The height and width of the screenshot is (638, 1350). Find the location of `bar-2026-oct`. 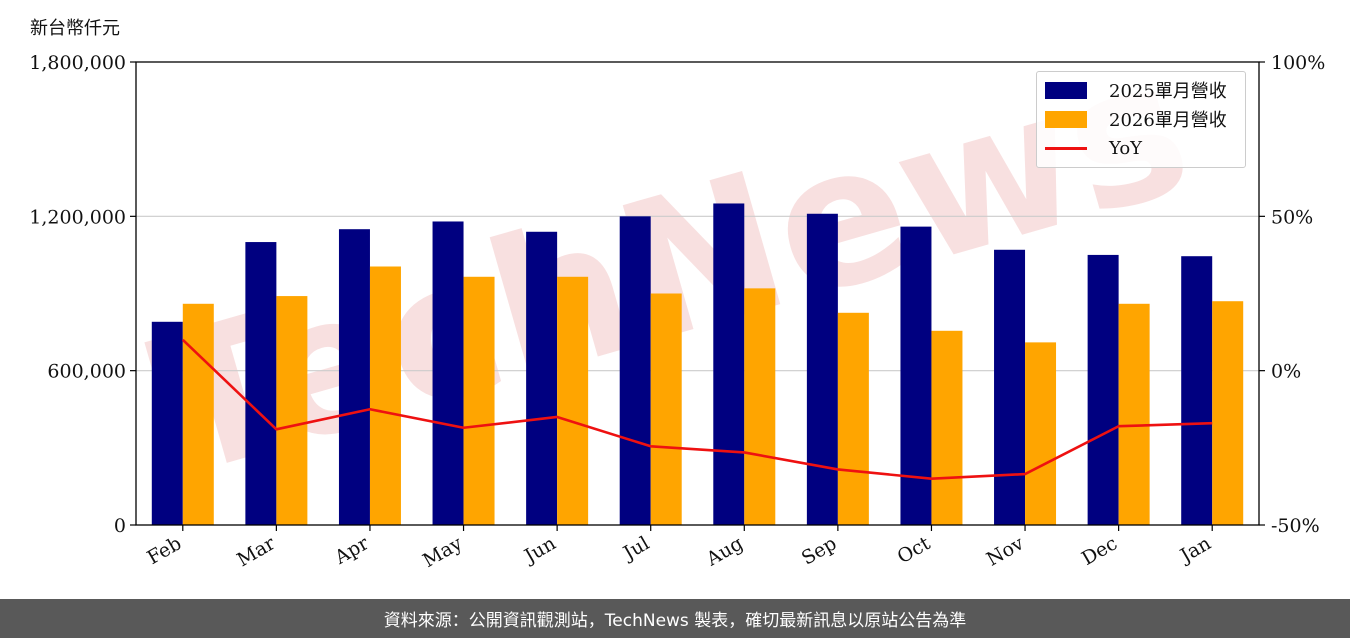

bar-2026-oct is located at coordinates (947, 427).